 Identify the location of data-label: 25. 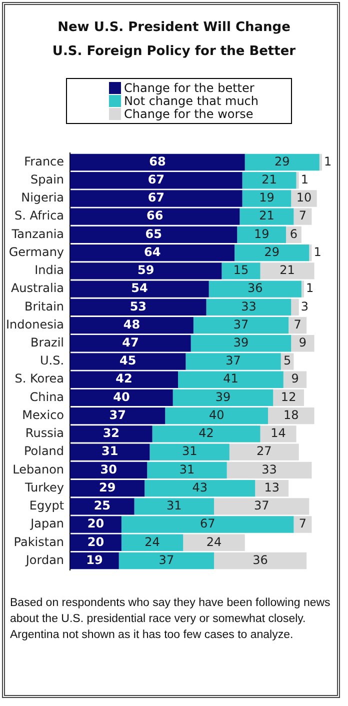
(102, 505).